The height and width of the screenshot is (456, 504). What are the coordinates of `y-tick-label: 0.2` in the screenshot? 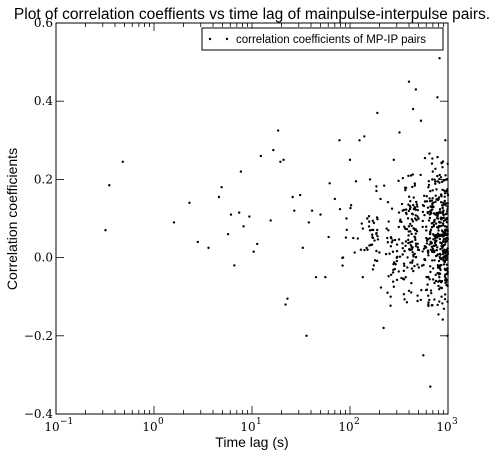 It's located at (43, 179).